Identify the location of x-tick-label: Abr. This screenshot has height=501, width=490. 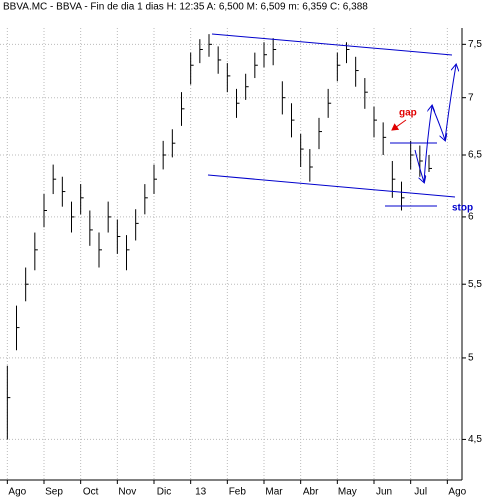
(311, 492).